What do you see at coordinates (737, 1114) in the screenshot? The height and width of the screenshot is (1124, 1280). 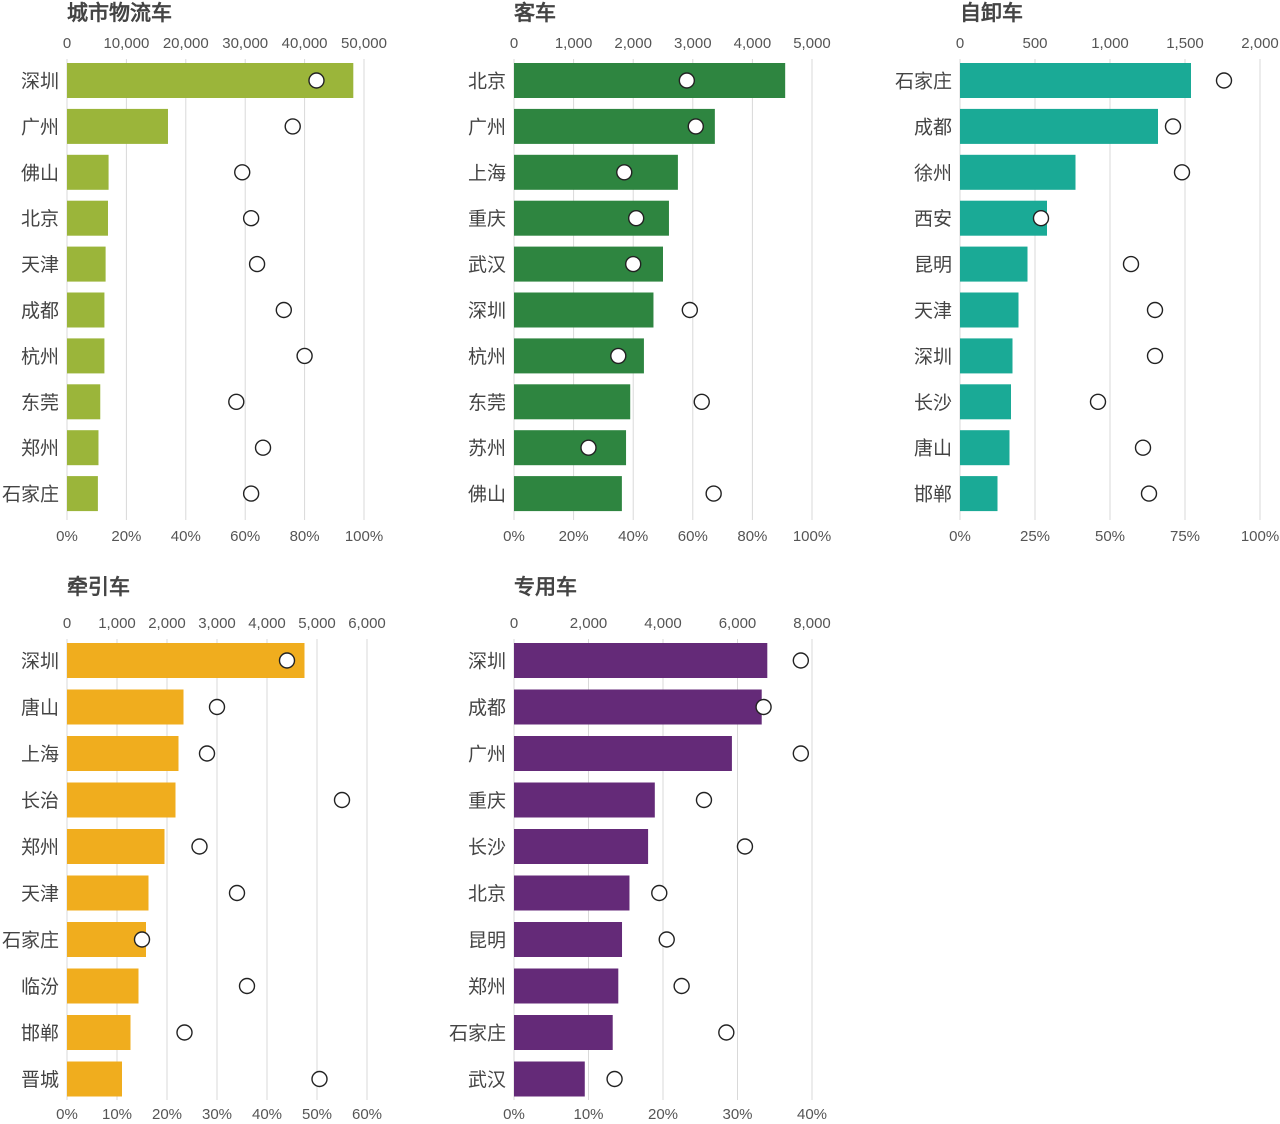 I see `bottom-tick-label: 30%` at bounding box center [737, 1114].